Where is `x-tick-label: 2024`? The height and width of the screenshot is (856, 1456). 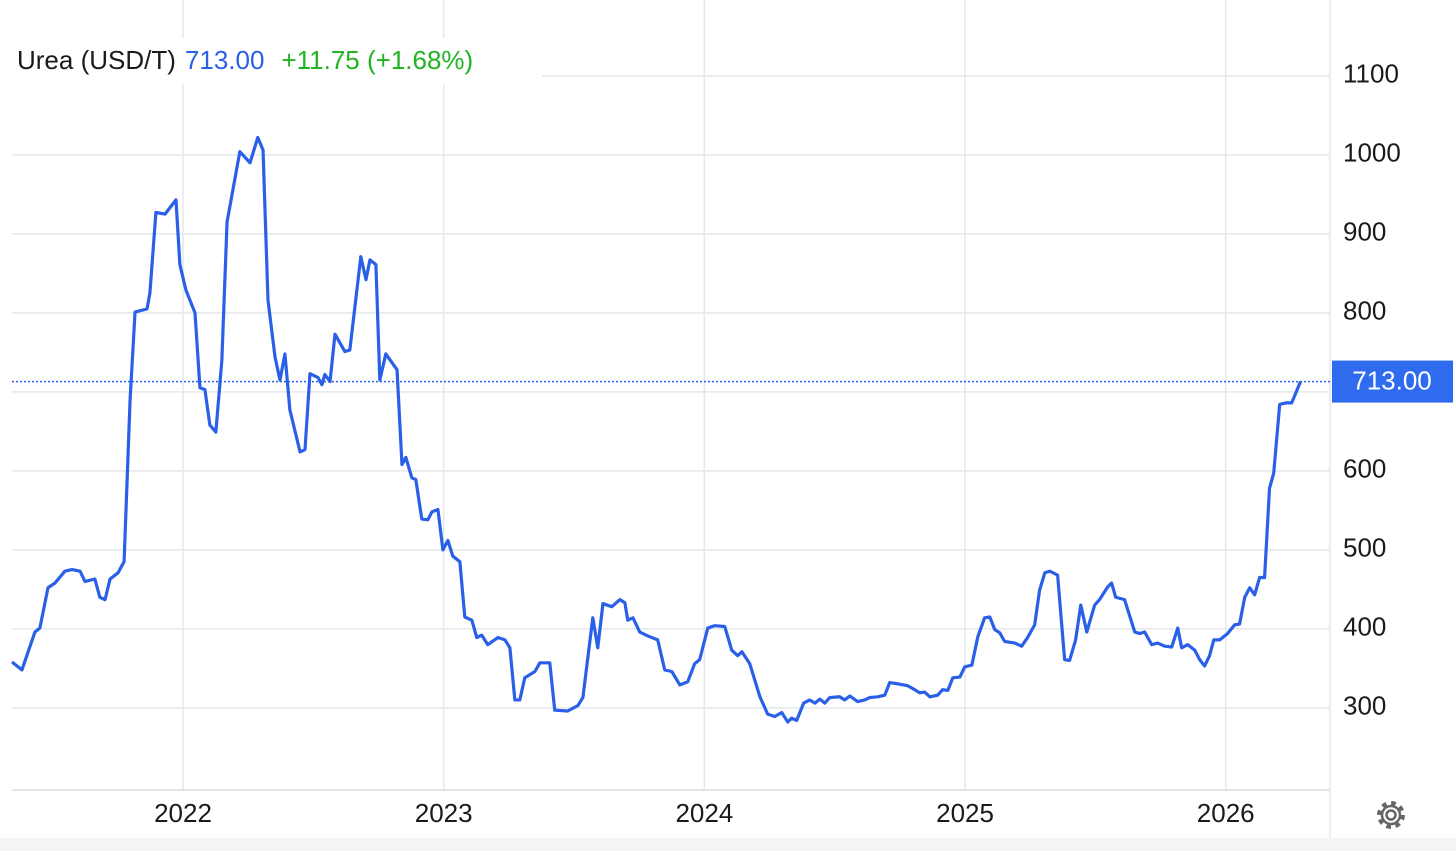
x-tick-label: 2024 is located at coordinates (704, 813).